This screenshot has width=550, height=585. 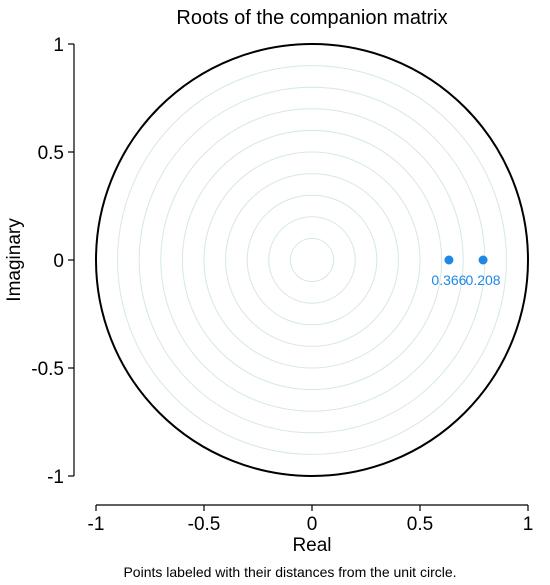 What do you see at coordinates (58, 45) in the screenshot?
I see `y-tick-label: 1` at bounding box center [58, 45].